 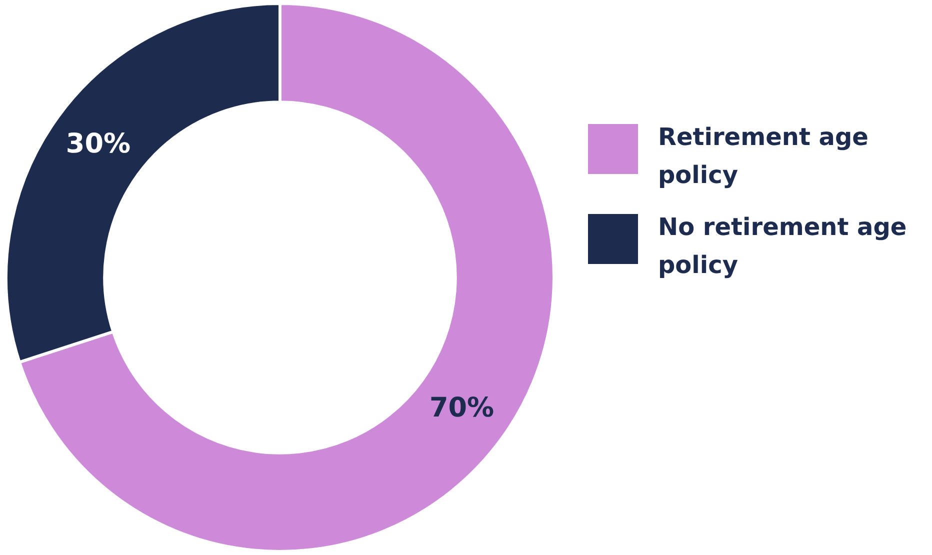 I want to click on data-label: 30%, so click(x=98, y=144).